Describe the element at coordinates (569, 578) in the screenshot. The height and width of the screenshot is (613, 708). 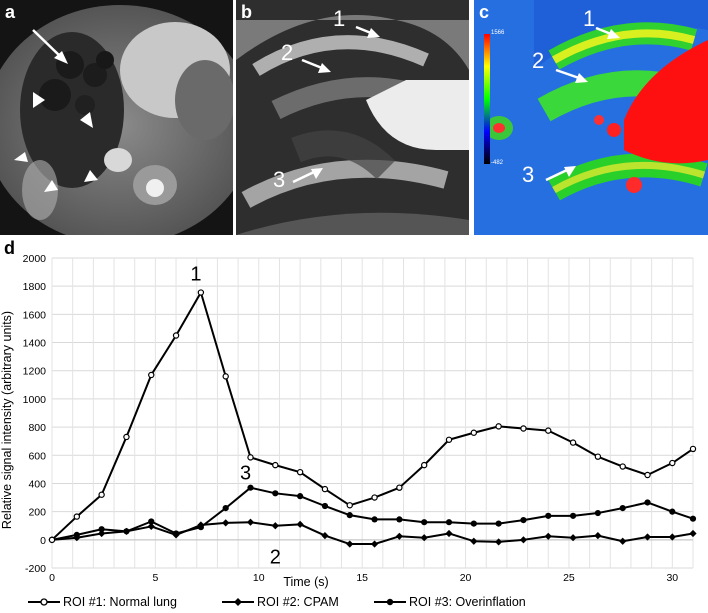
I see `x-tick-label: 25` at that location.